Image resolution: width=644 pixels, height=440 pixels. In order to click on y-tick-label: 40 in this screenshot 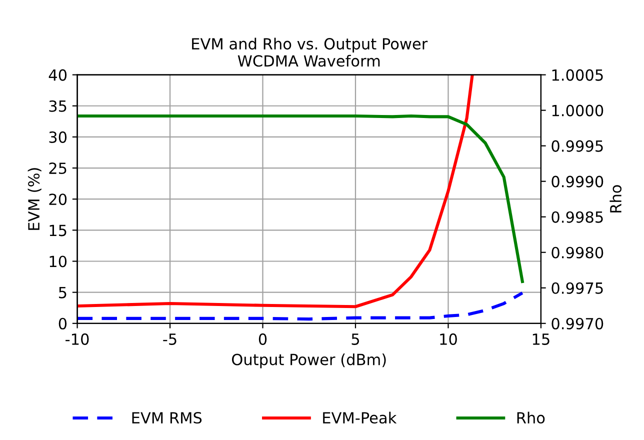, I will do `click(57, 75)`.